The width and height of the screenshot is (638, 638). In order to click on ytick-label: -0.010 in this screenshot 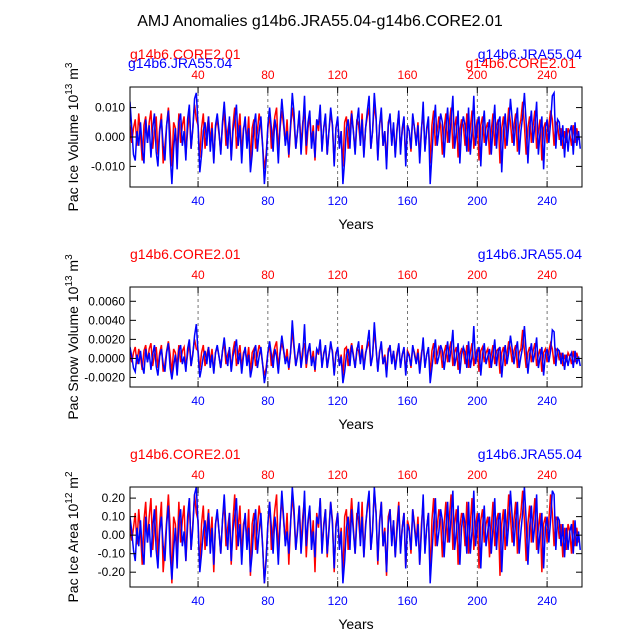, I will do `click(108, 166)`.